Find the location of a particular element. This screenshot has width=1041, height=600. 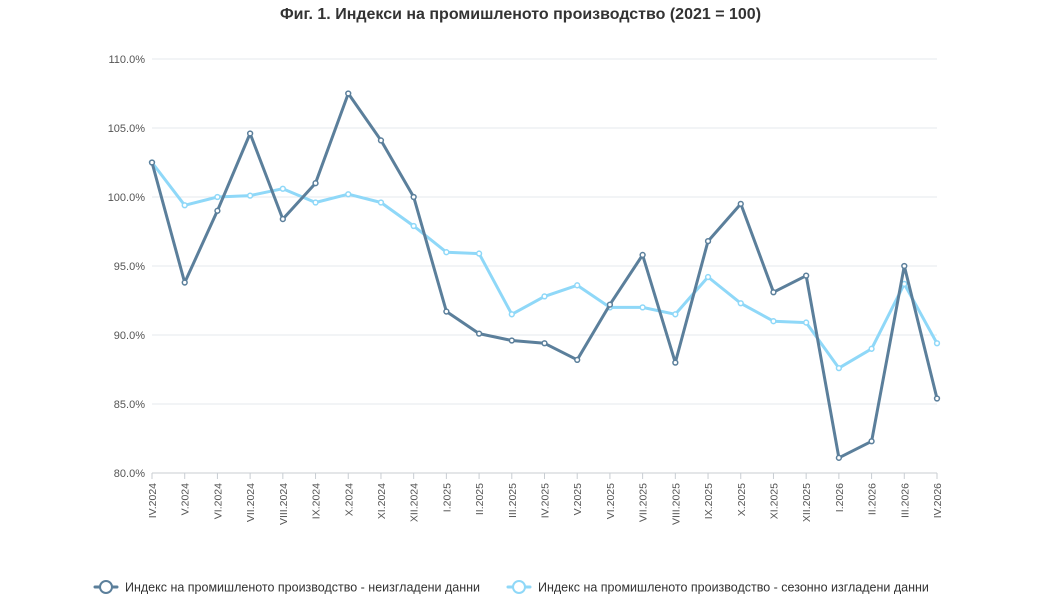

x-tick-label: VIII.2024 is located at coordinates (284, 504).